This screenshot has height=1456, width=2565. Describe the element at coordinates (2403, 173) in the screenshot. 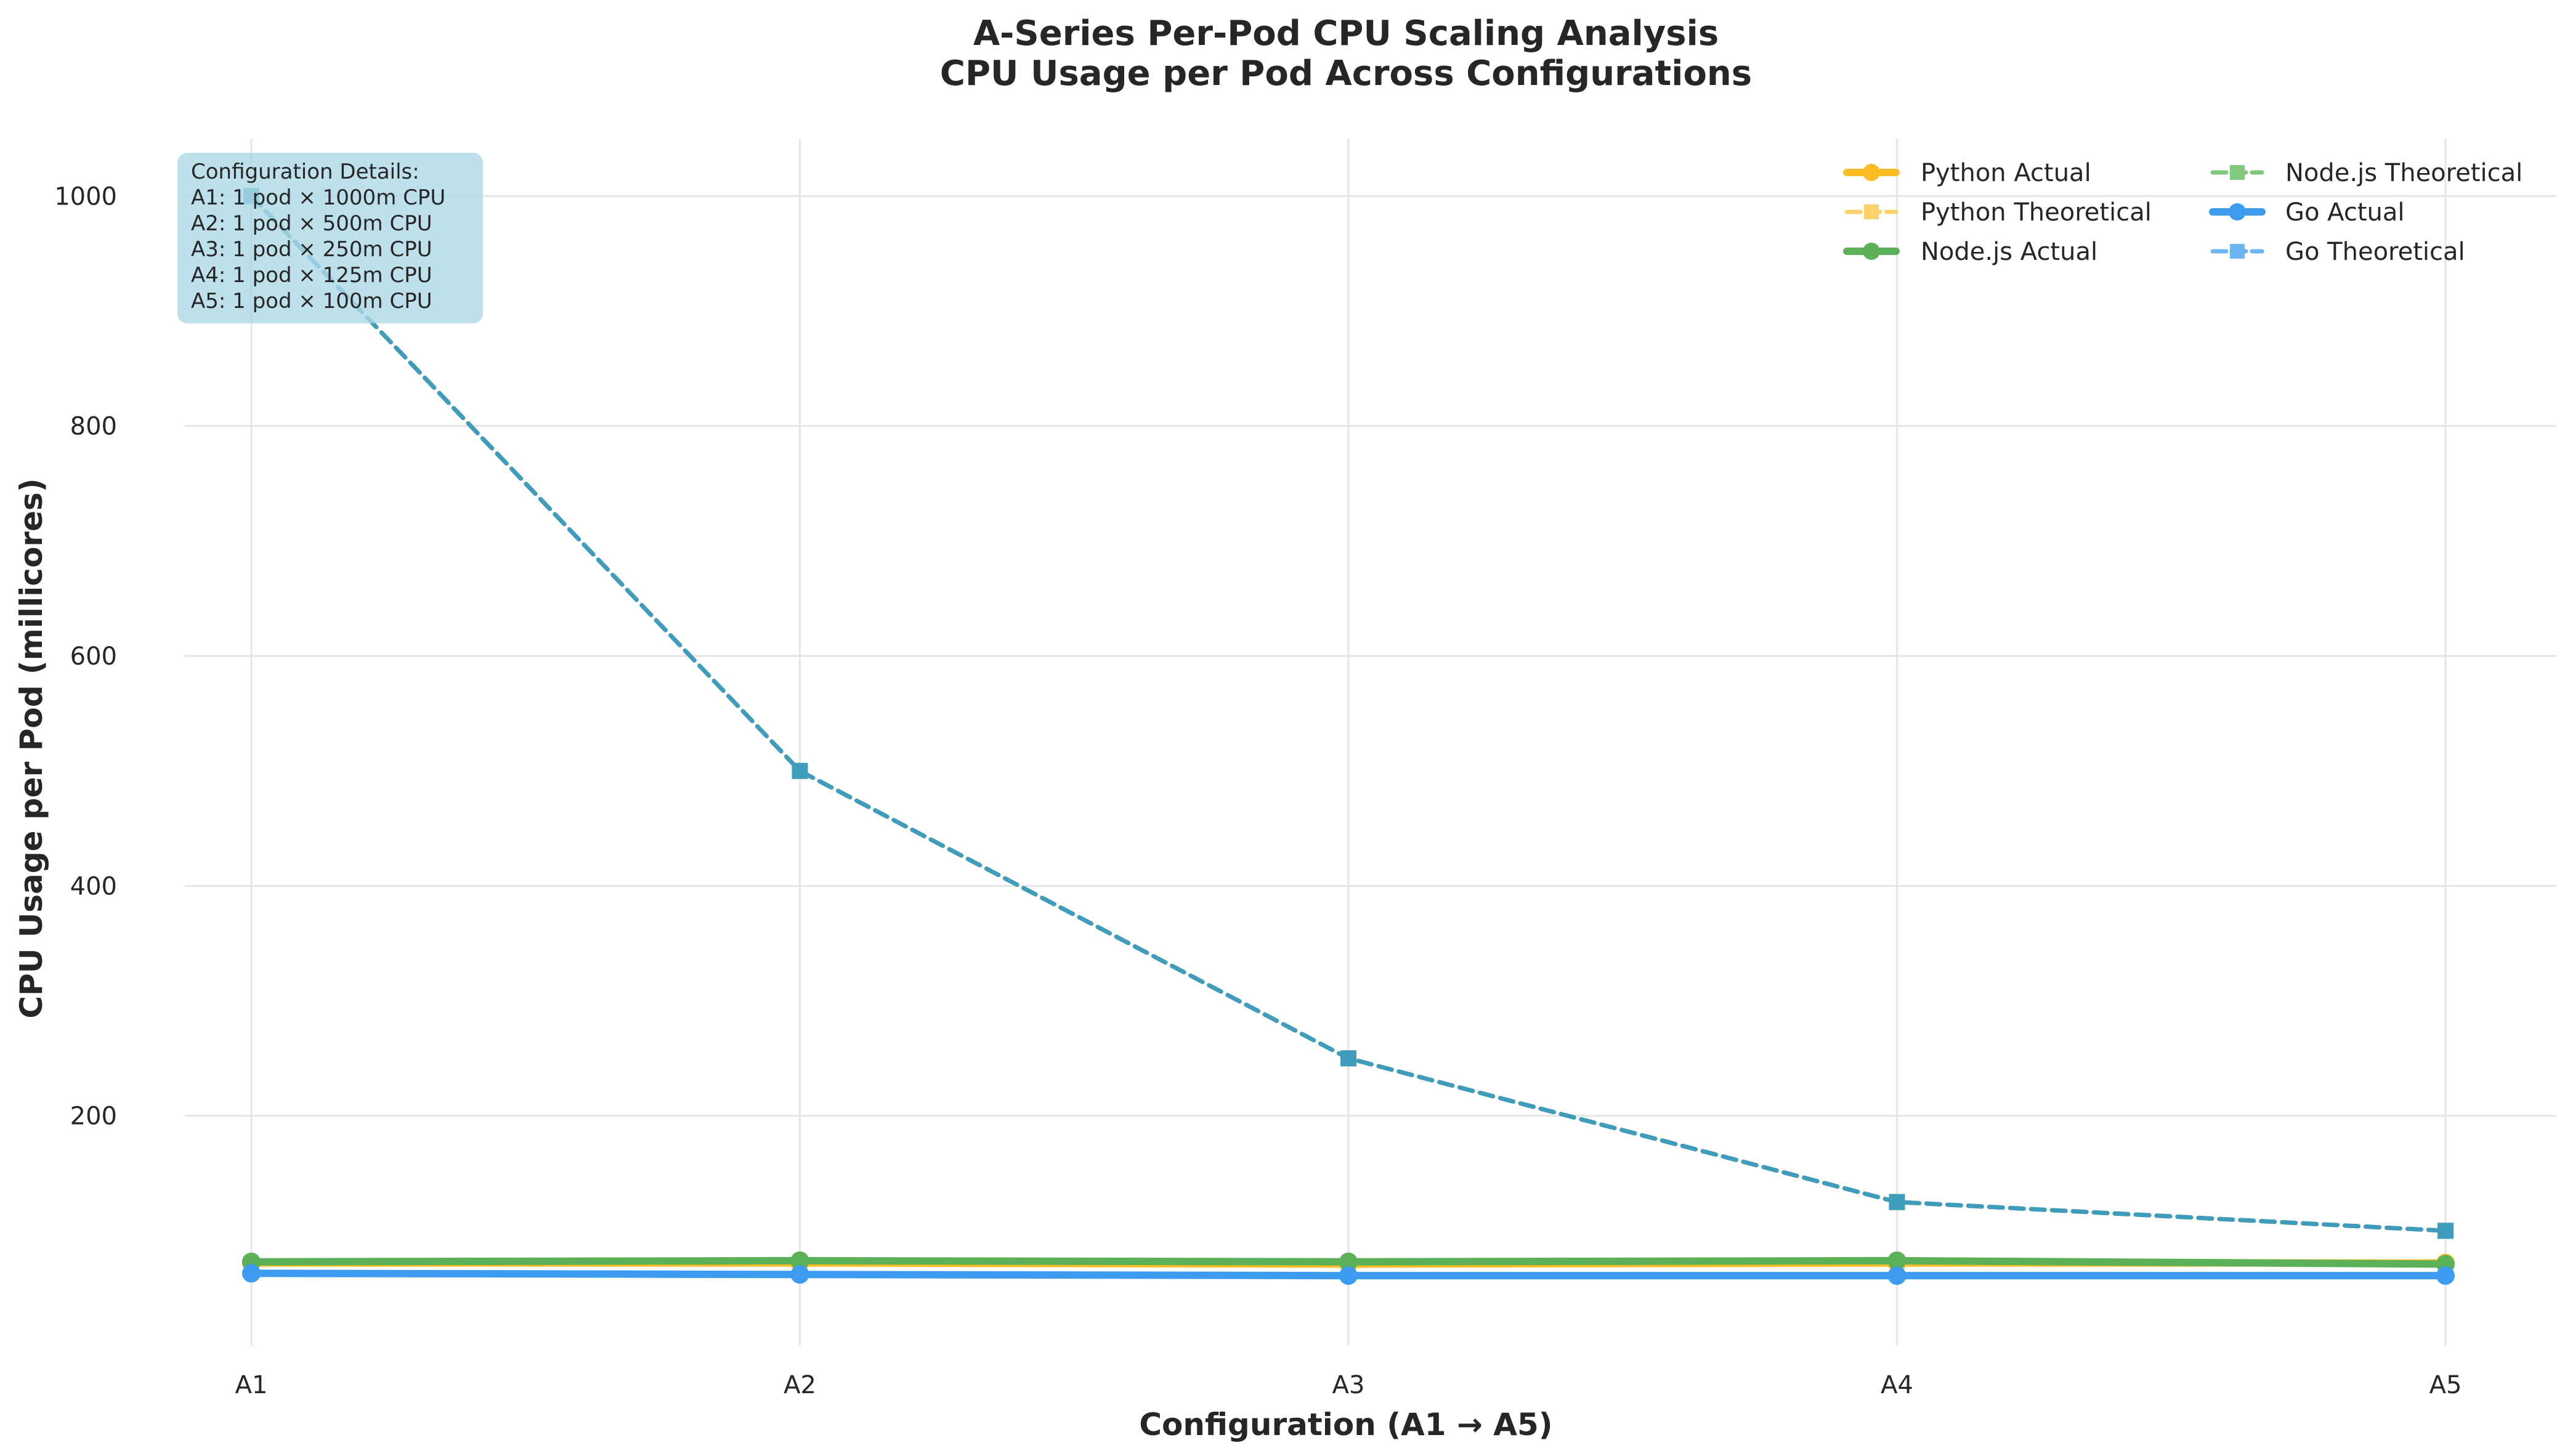

I see `legend-label: Node.js Theoretical` at that location.